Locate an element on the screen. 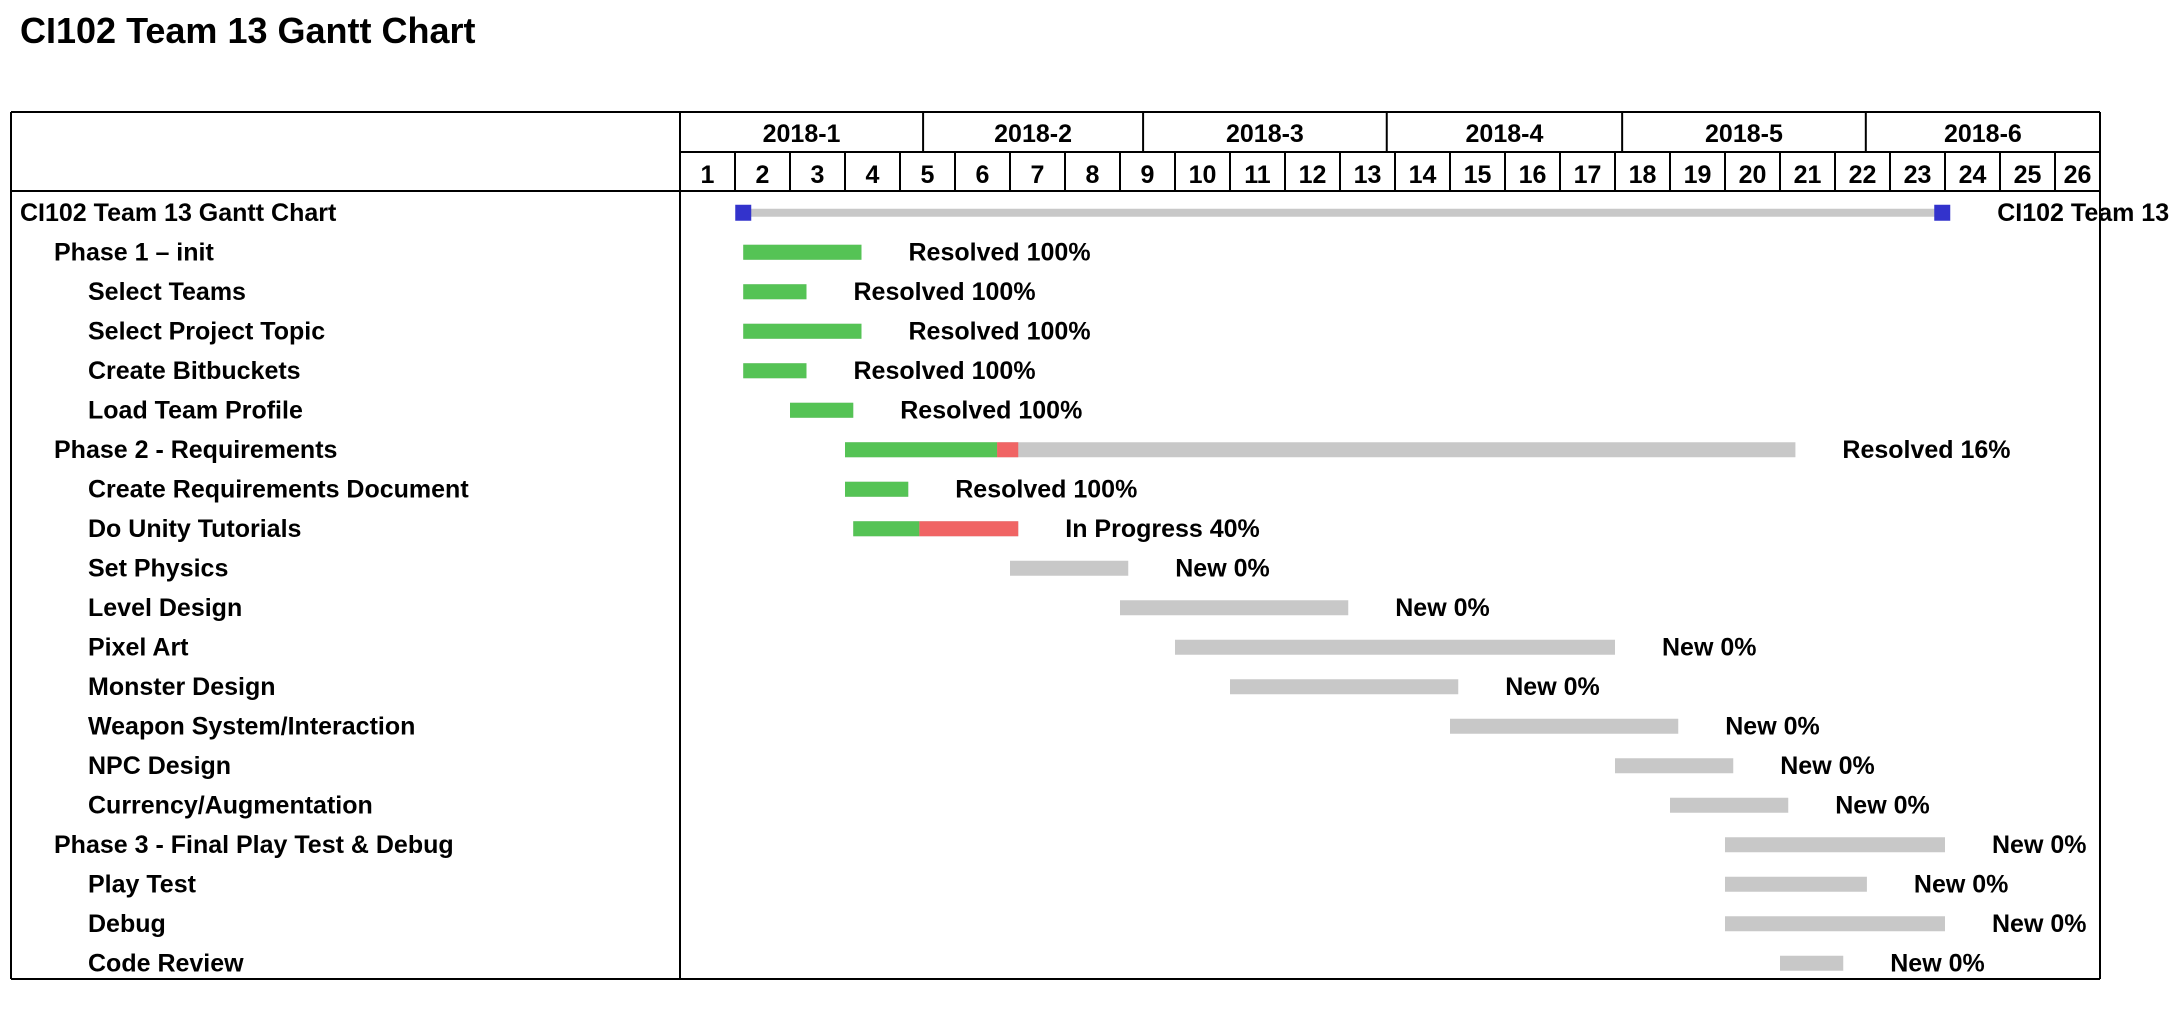 This screenshot has width=2173, height=1024. task-name: Phase 2 - Requirements is located at coordinates (195, 450).